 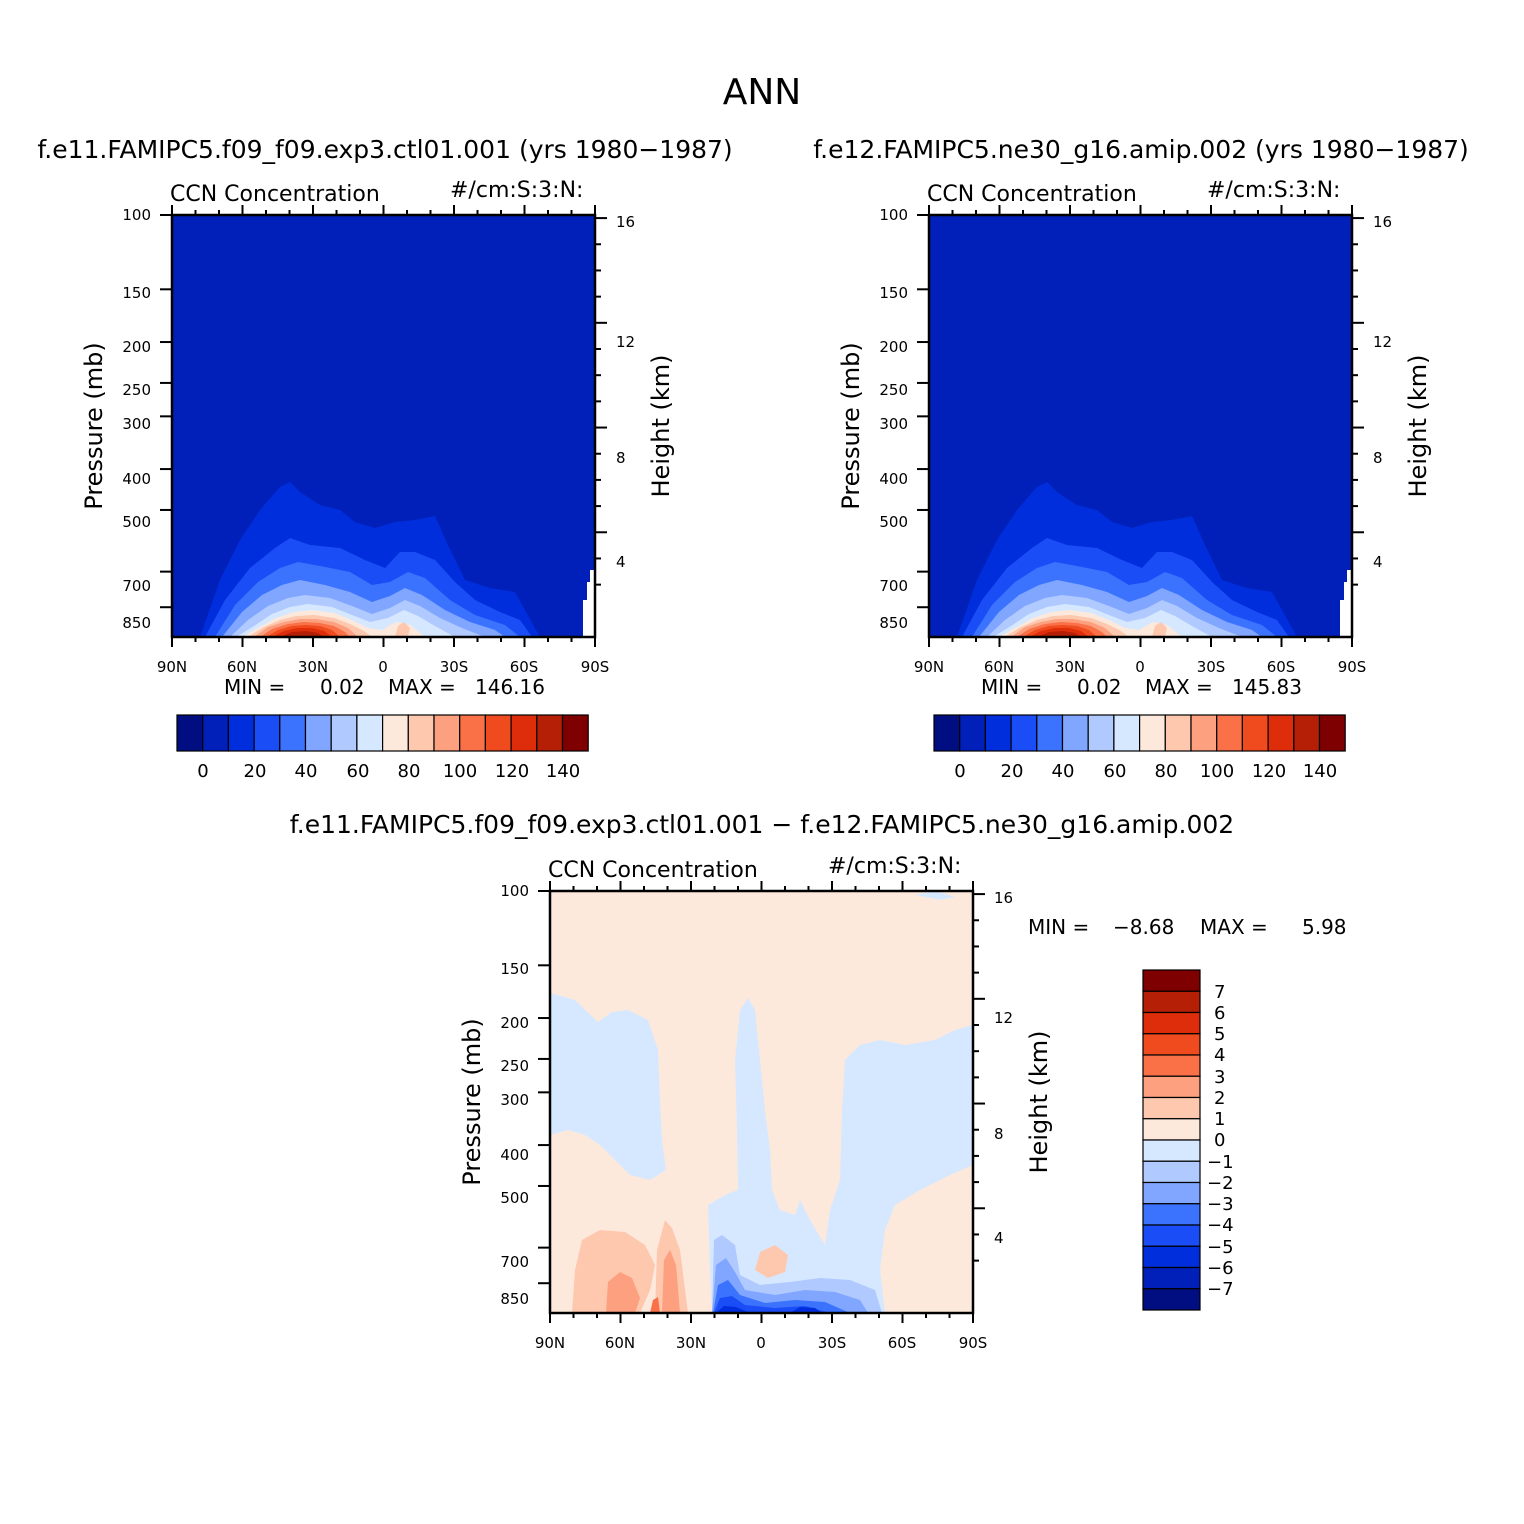 What do you see at coordinates (136, 347) in the screenshot?
I see `y-tick-label: 200` at bounding box center [136, 347].